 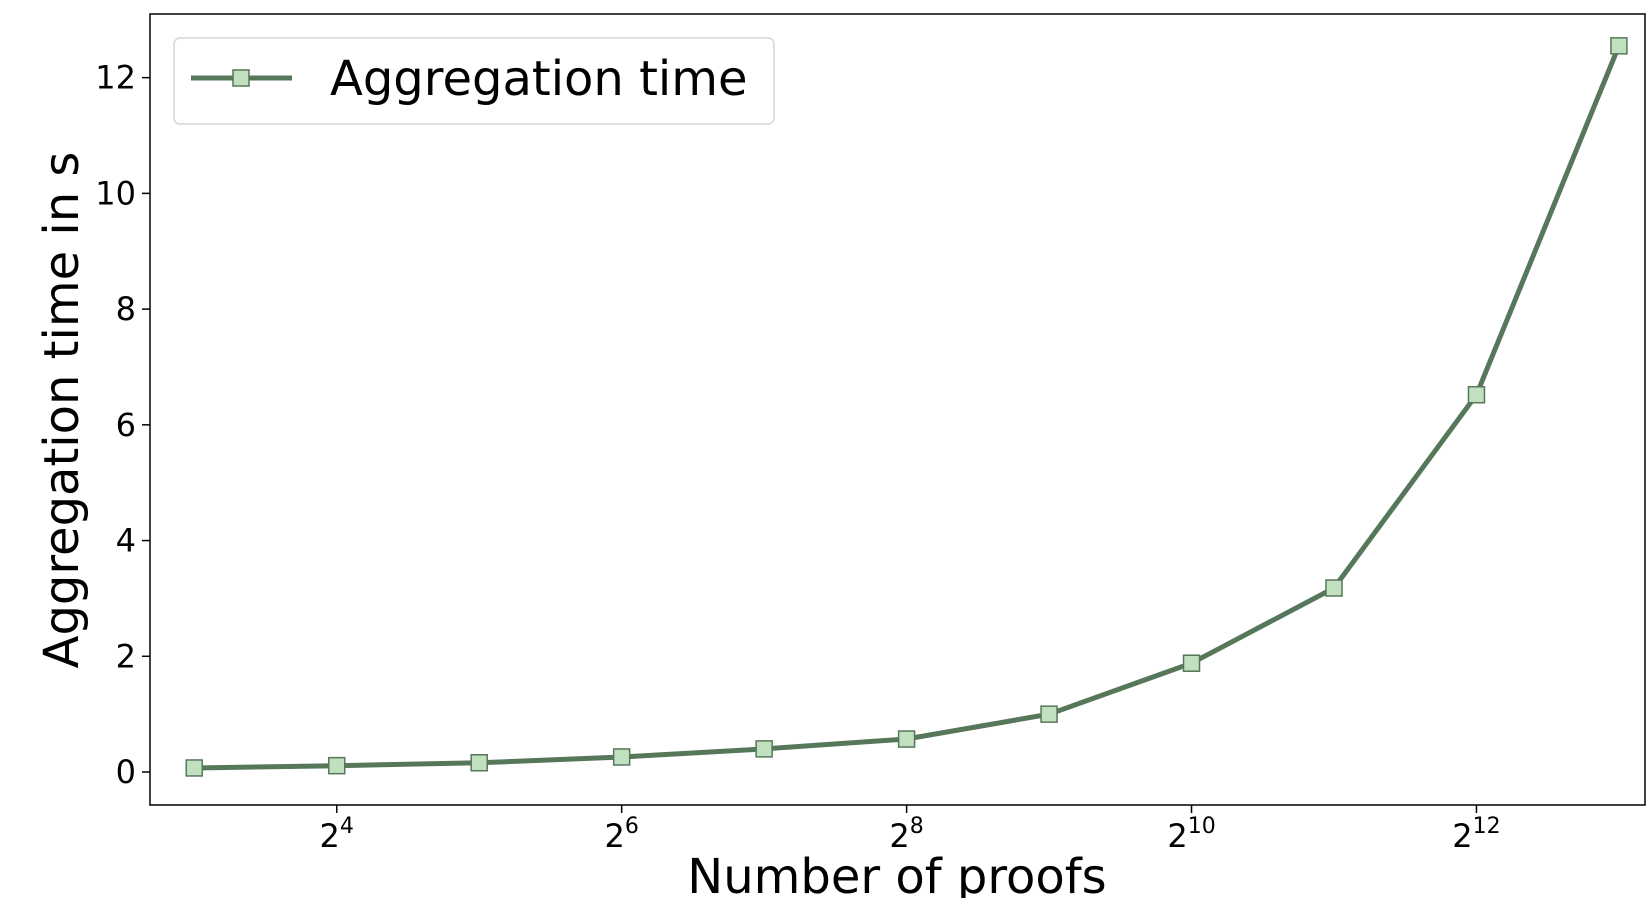 What do you see at coordinates (621, 834) in the screenshot?
I see `x-tick-label: 26` at bounding box center [621, 834].